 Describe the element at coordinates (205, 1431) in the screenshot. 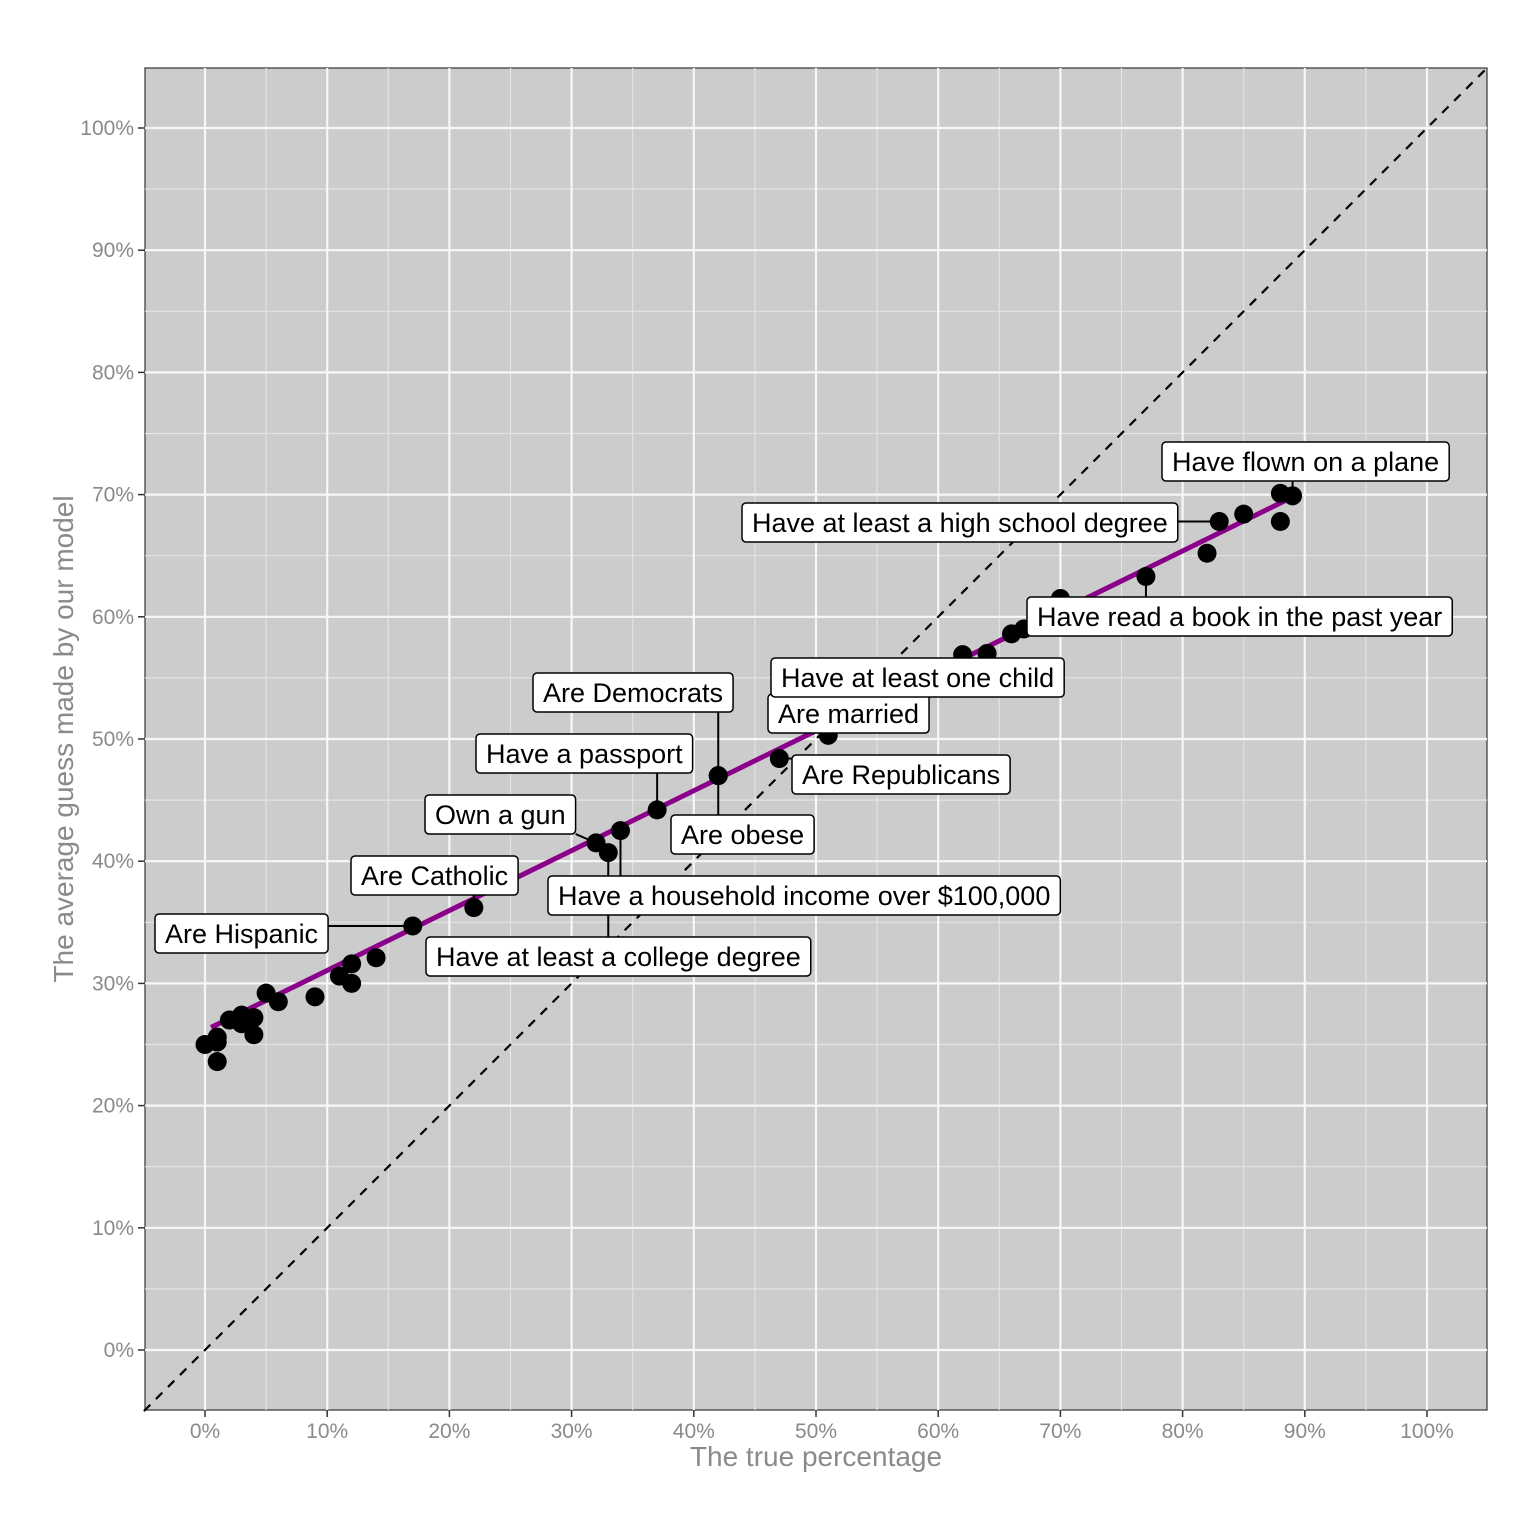

I see `x-tick-label: 0%` at that location.